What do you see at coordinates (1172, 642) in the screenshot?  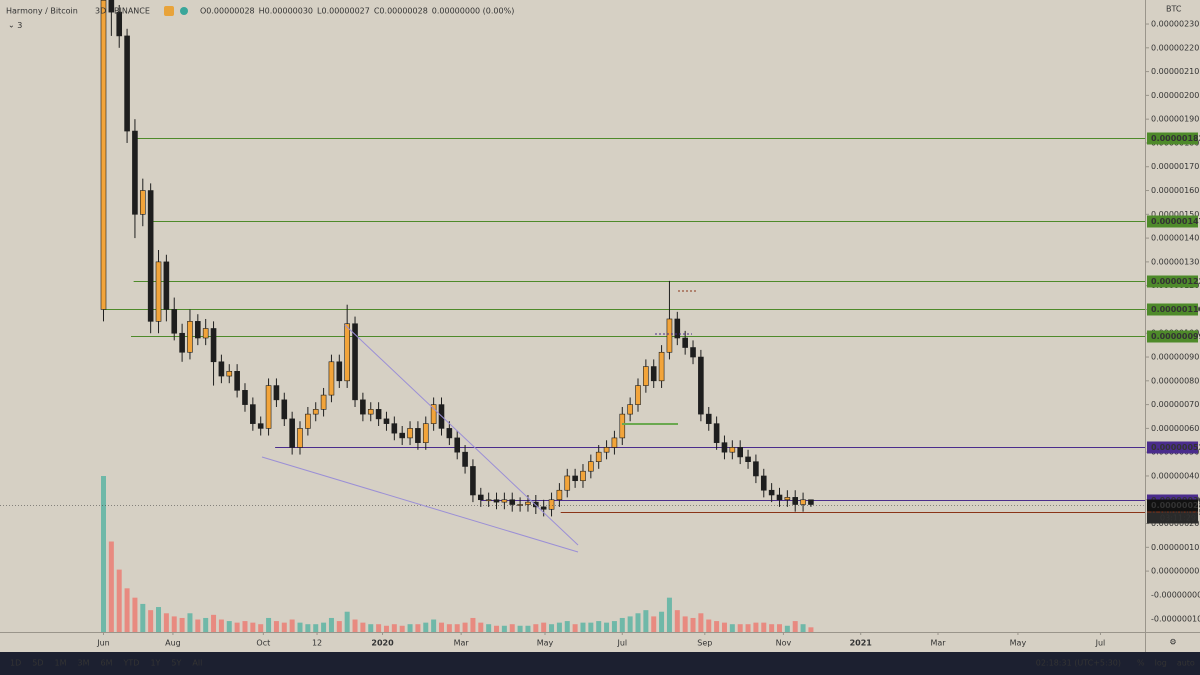 I see `settings-icon: ⚙` at bounding box center [1172, 642].